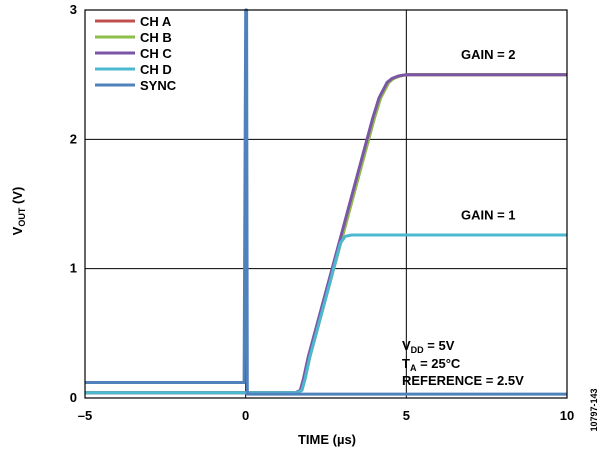  I want to click on condition-vdd: VDD = 5V, so click(428, 346).